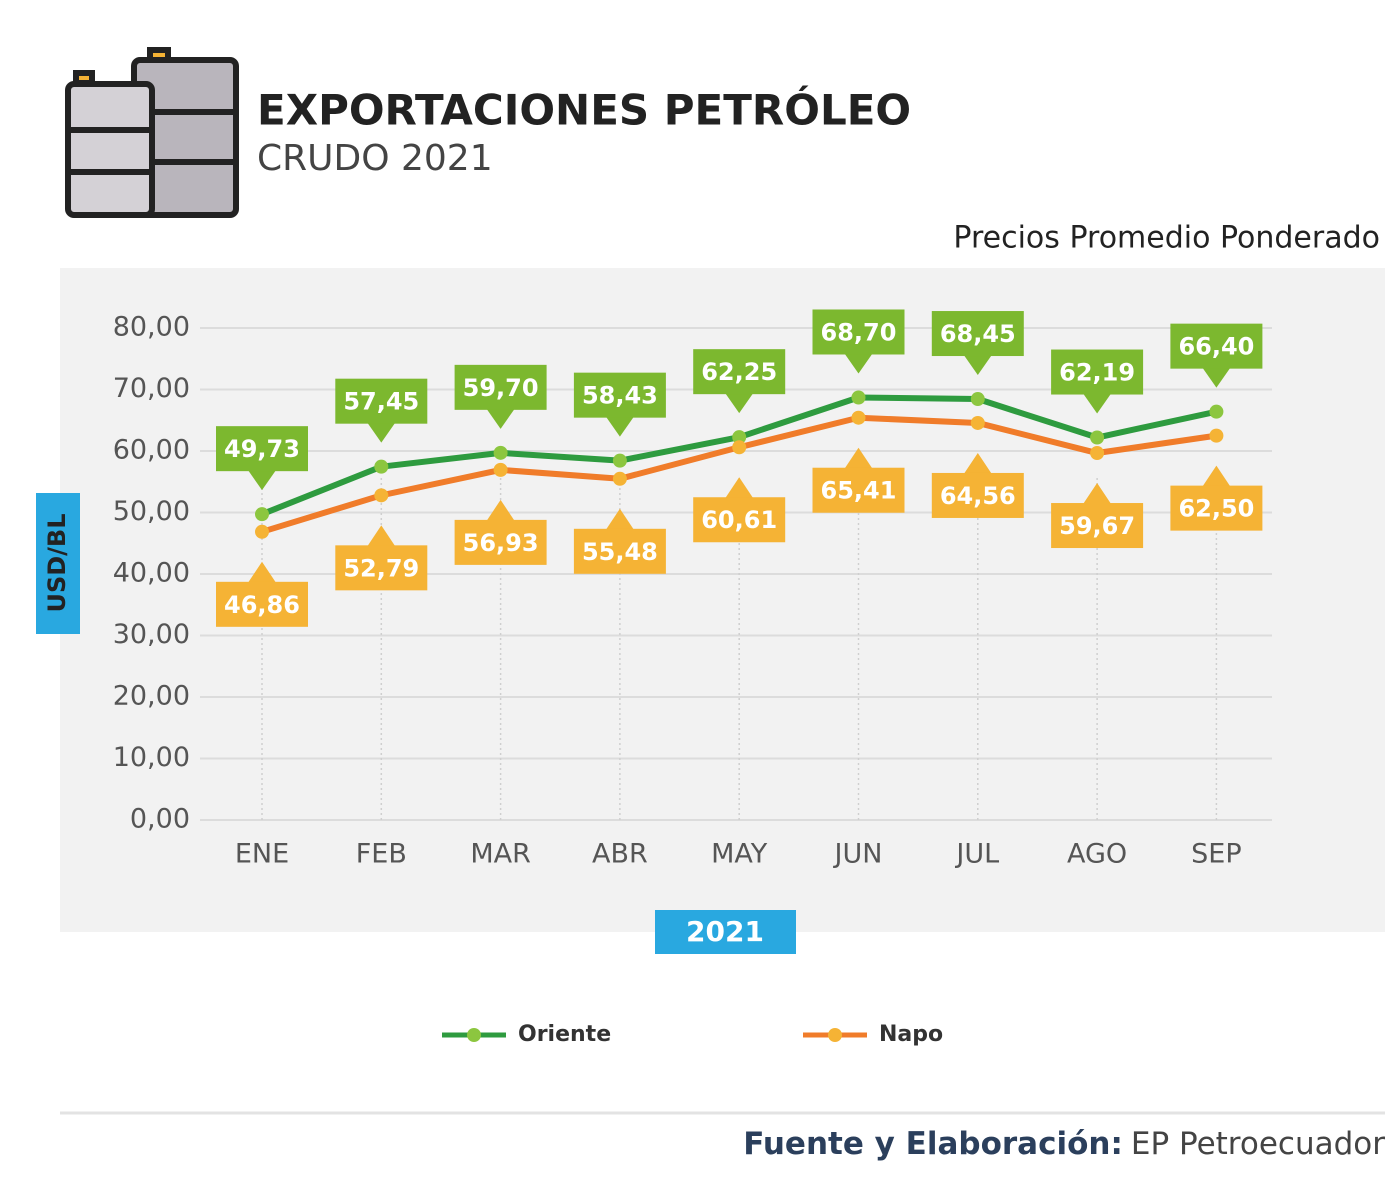 This screenshot has height=1200, width=1400. Describe the element at coordinates (151, 388) in the screenshot. I see `y-tick-label: 70,00` at that location.